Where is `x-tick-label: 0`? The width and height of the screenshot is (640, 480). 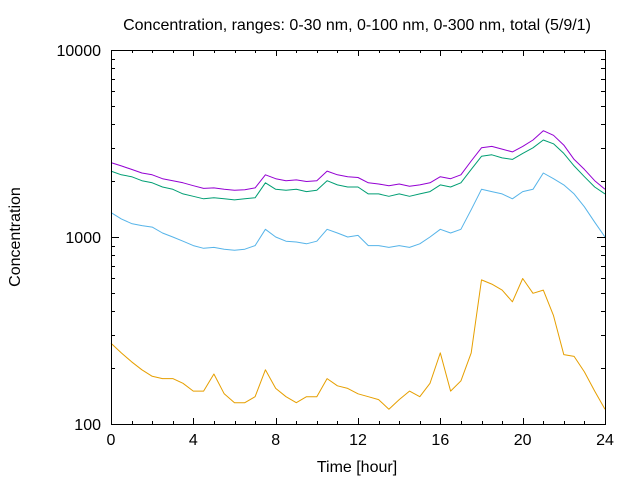
x-tick-label: 0 is located at coordinates (111, 440).